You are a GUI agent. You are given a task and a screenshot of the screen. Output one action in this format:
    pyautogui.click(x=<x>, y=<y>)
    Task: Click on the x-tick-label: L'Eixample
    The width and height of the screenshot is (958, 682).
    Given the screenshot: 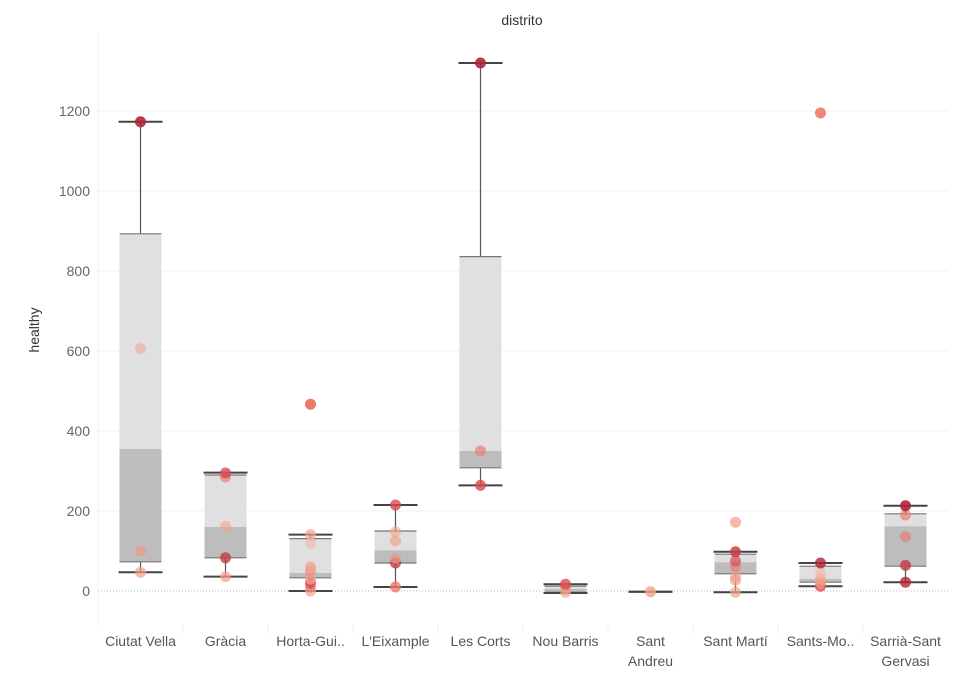 What is the action you would take?
    pyautogui.click(x=395, y=641)
    